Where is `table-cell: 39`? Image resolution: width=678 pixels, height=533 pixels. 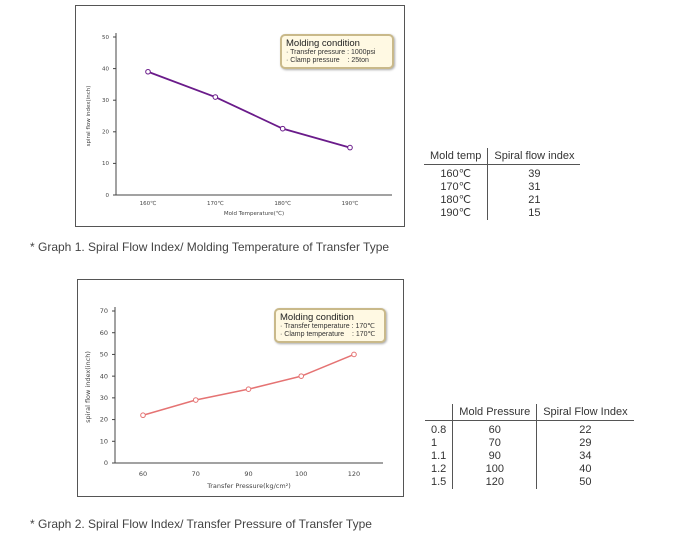
table-cell: 39 is located at coordinates (534, 172).